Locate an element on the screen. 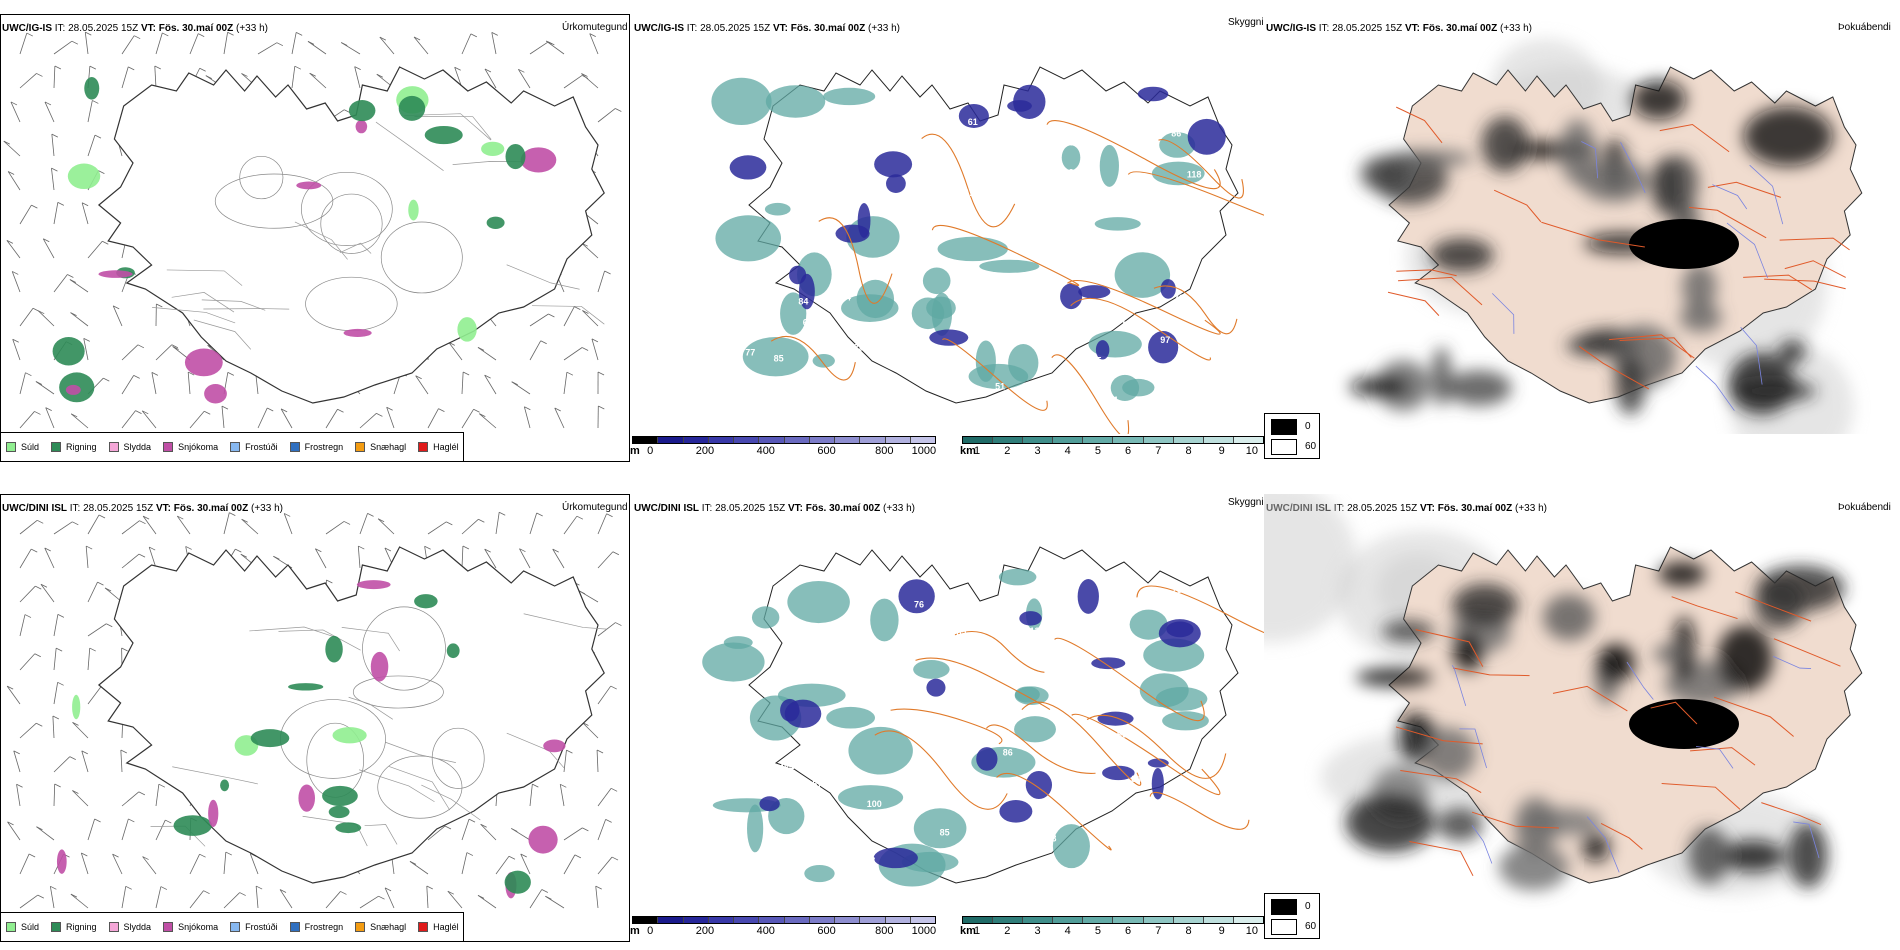 Image resolution: width=1900 pixels, height=950 pixels. ceiling-value-label: 113 is located at coordinates (768, 644).